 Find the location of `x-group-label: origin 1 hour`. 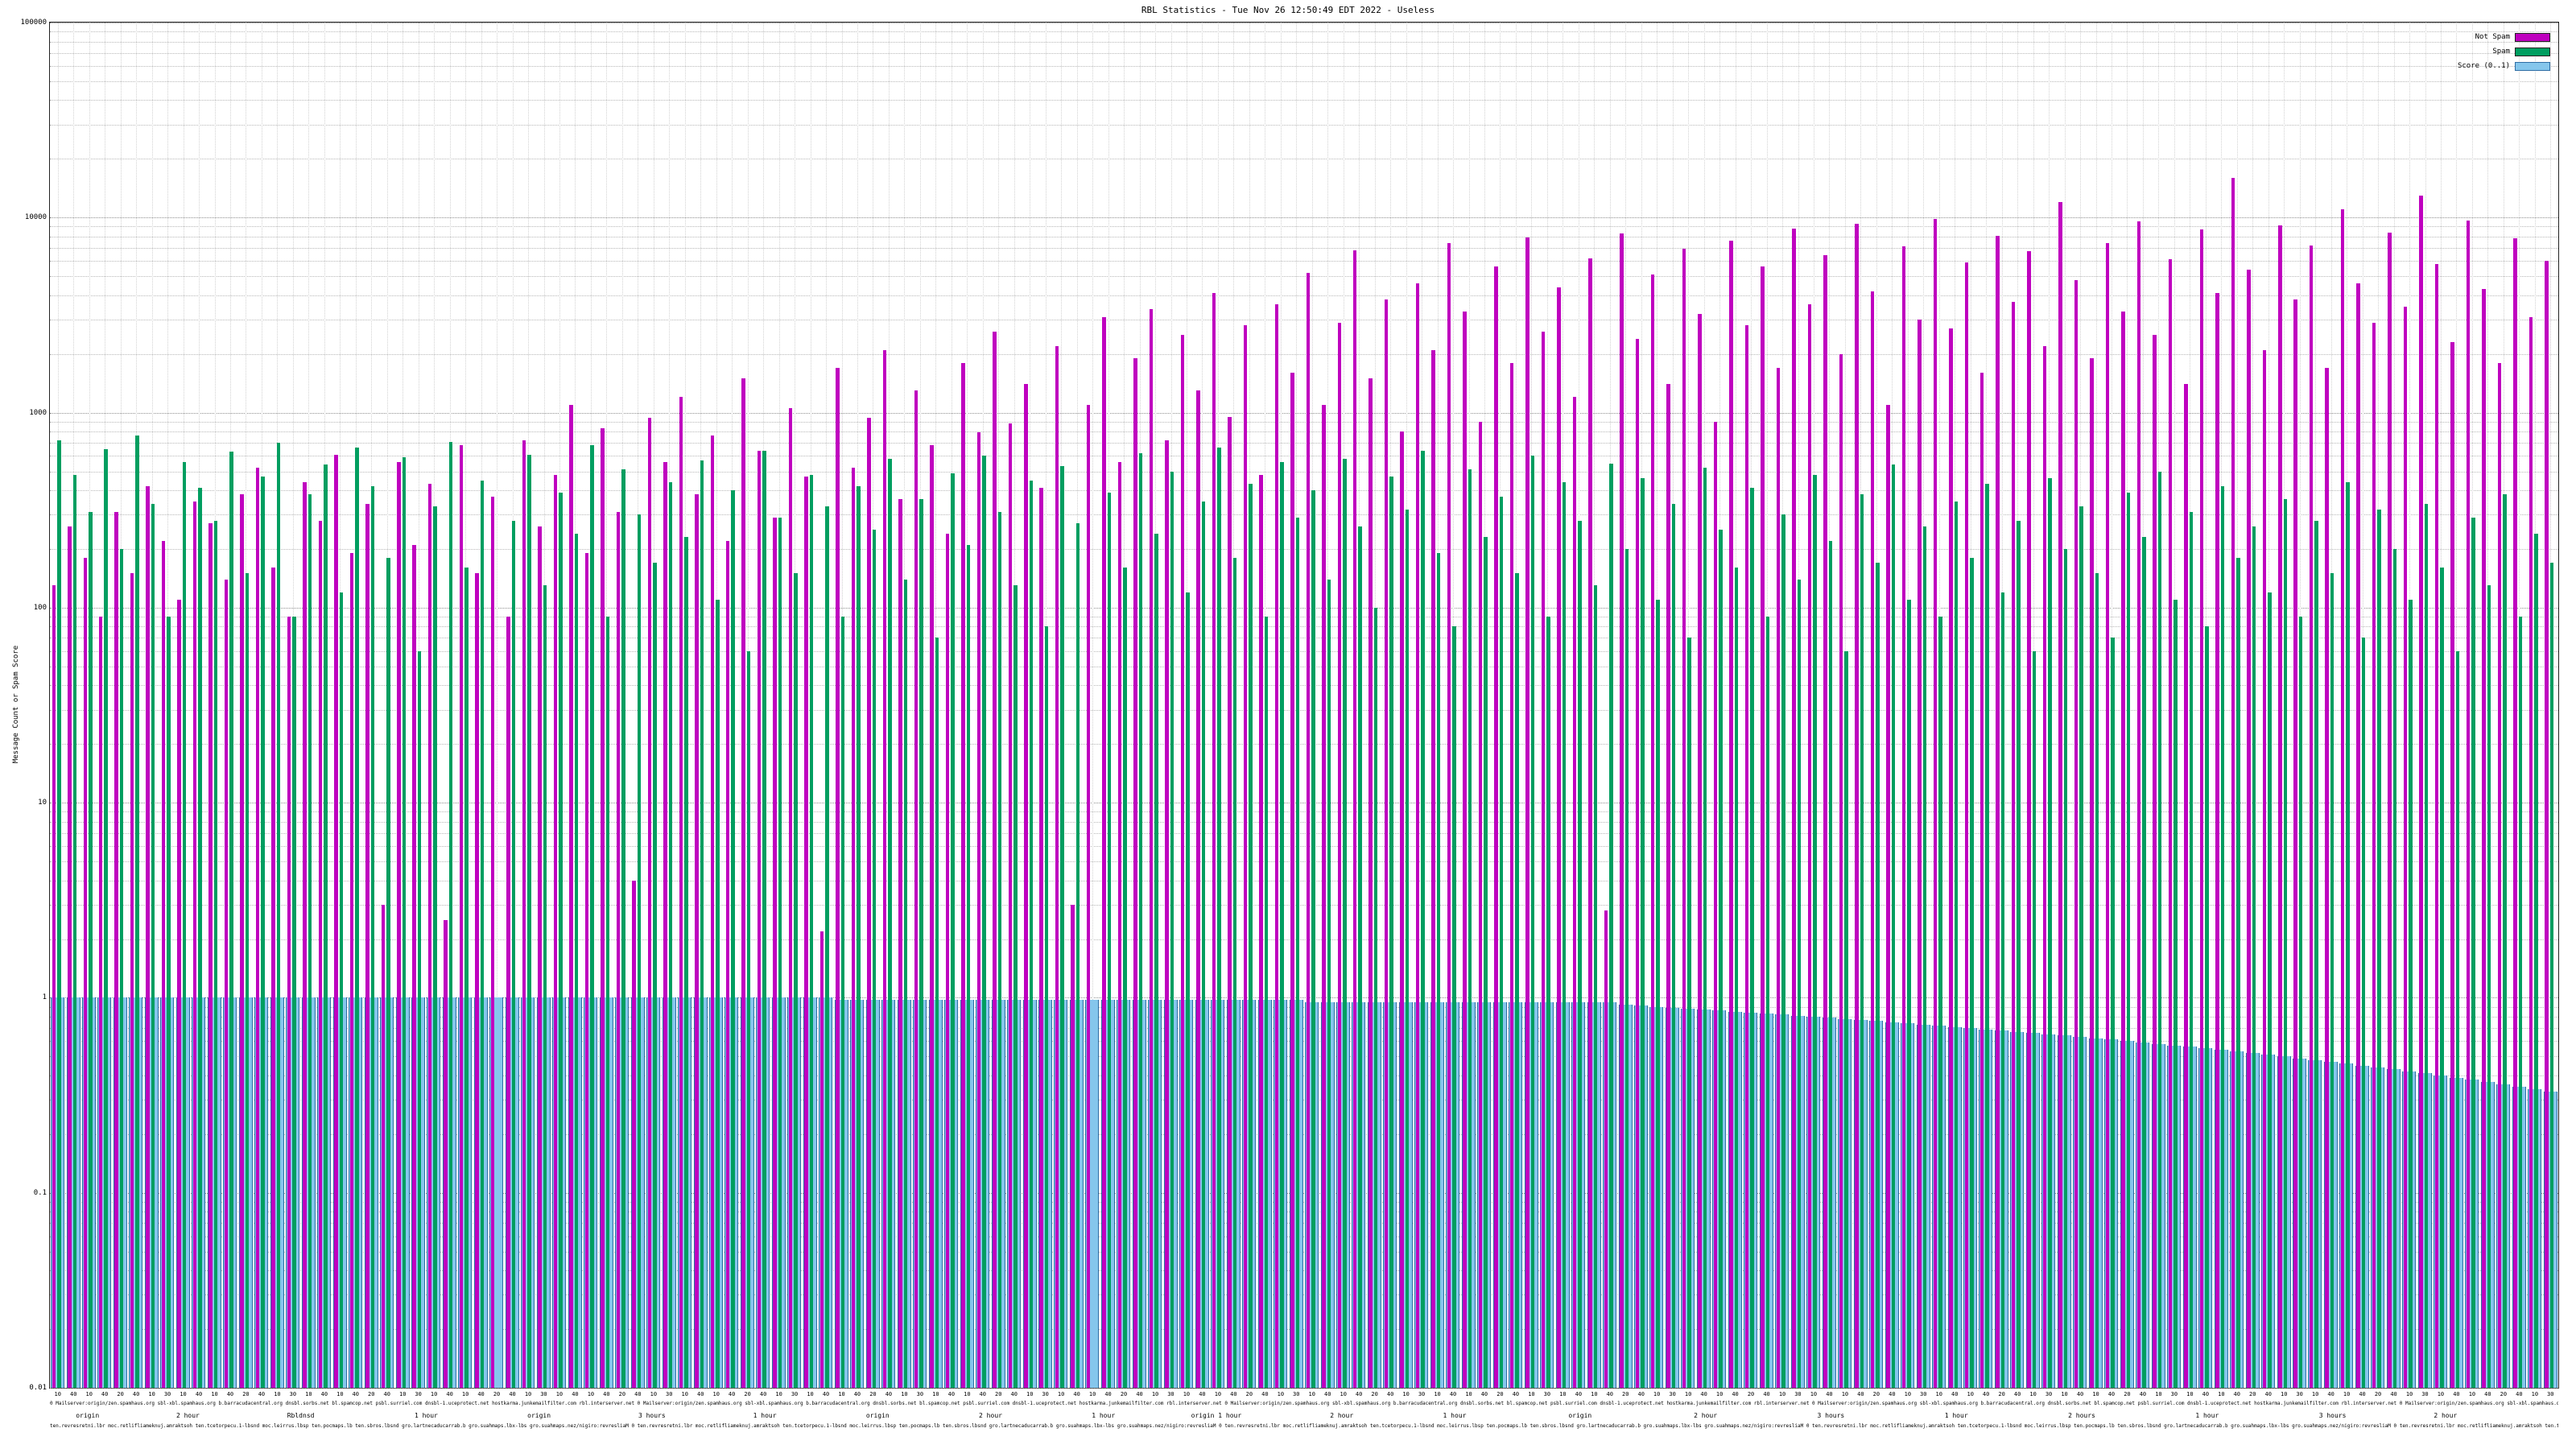

x-group-label: origin 1 hour is located at coordinates (1216, 1415).